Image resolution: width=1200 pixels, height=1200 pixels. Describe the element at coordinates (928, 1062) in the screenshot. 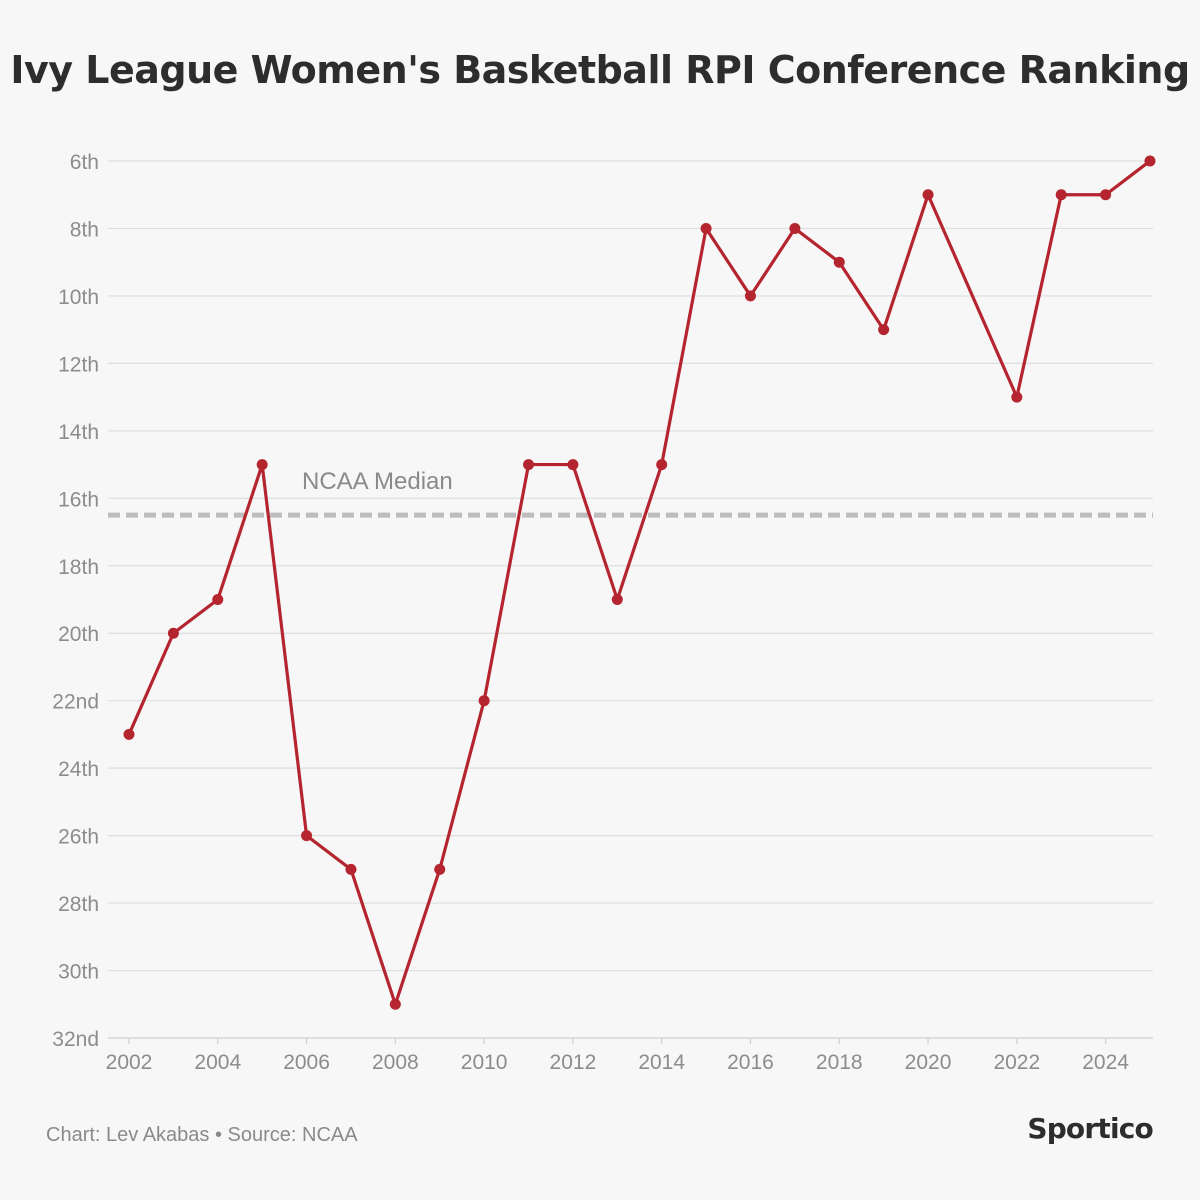

I see `x-tick-label: 2020` at that location.